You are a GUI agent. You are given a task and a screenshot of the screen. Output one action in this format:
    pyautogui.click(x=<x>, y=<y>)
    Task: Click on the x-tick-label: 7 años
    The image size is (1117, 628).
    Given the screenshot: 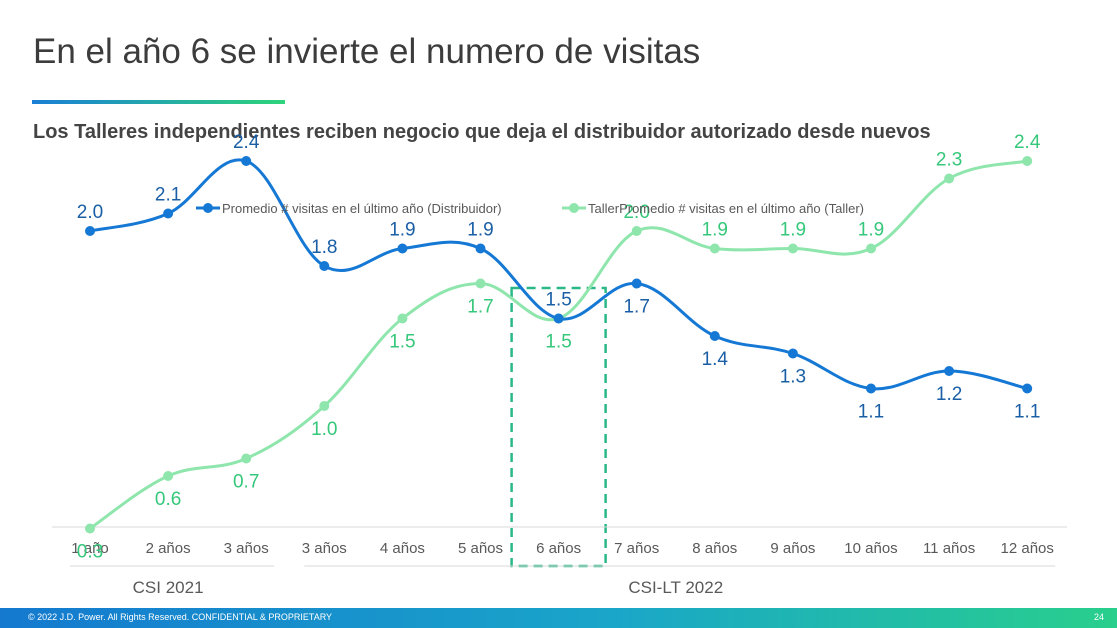 What is the action you would take?
    pyautogui.click(x=636, y=548)
    